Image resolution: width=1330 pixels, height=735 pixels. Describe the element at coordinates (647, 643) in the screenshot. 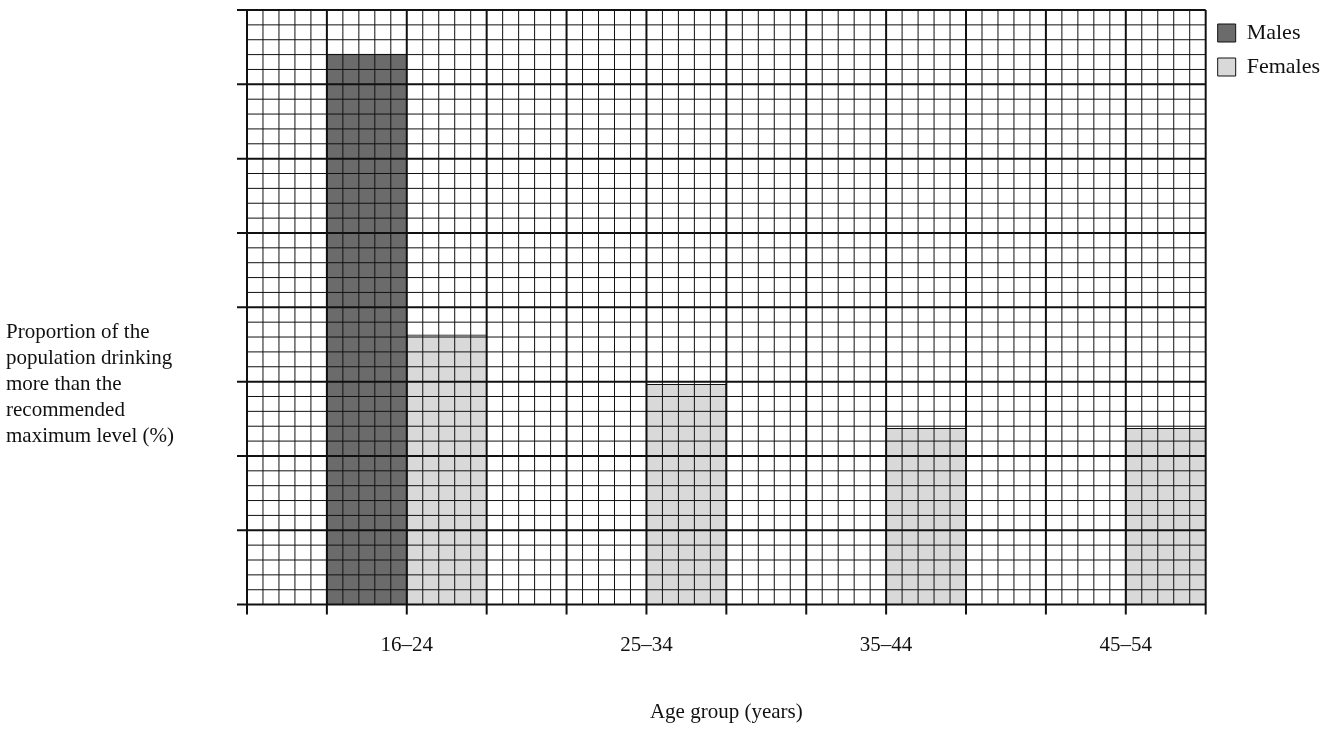

I see `x-tick-label: 25–34` at that location.